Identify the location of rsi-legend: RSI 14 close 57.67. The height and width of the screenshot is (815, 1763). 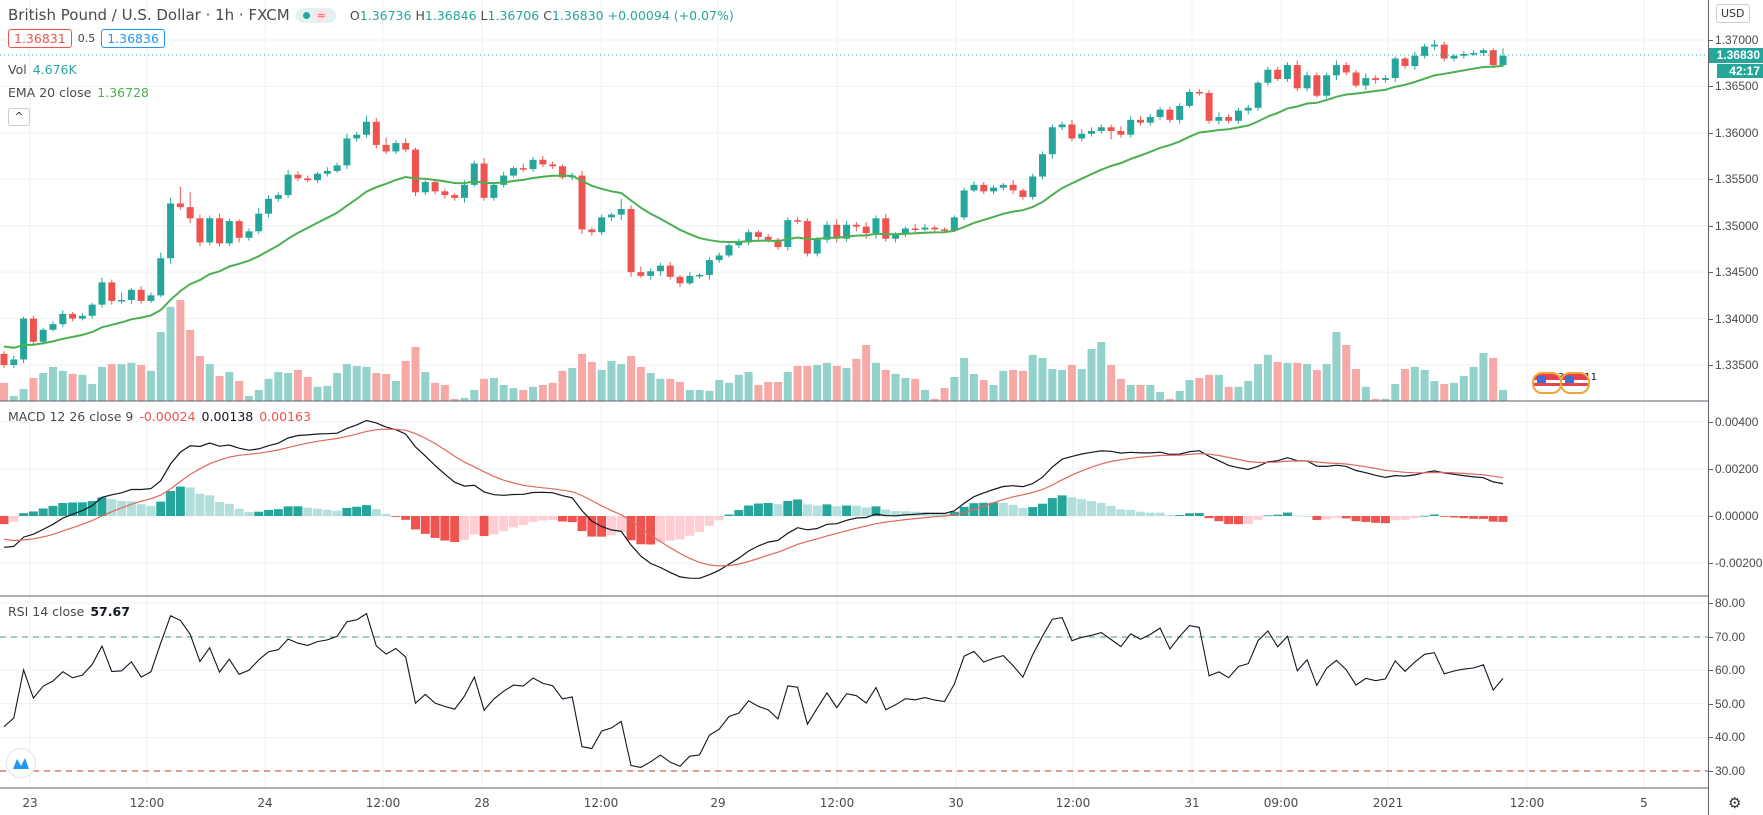
(69, 611).